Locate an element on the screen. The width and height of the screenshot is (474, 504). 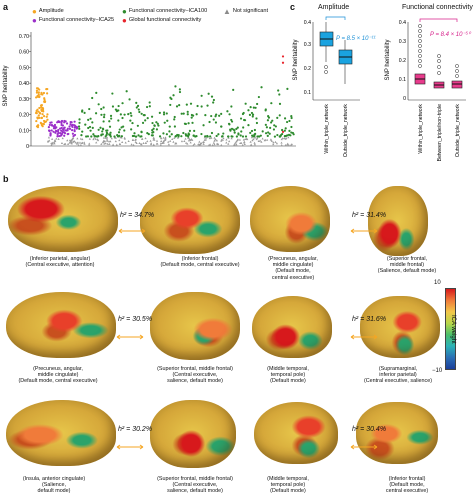
legend-global: ● Global functional connectivity is located at coordinates (162, 20).